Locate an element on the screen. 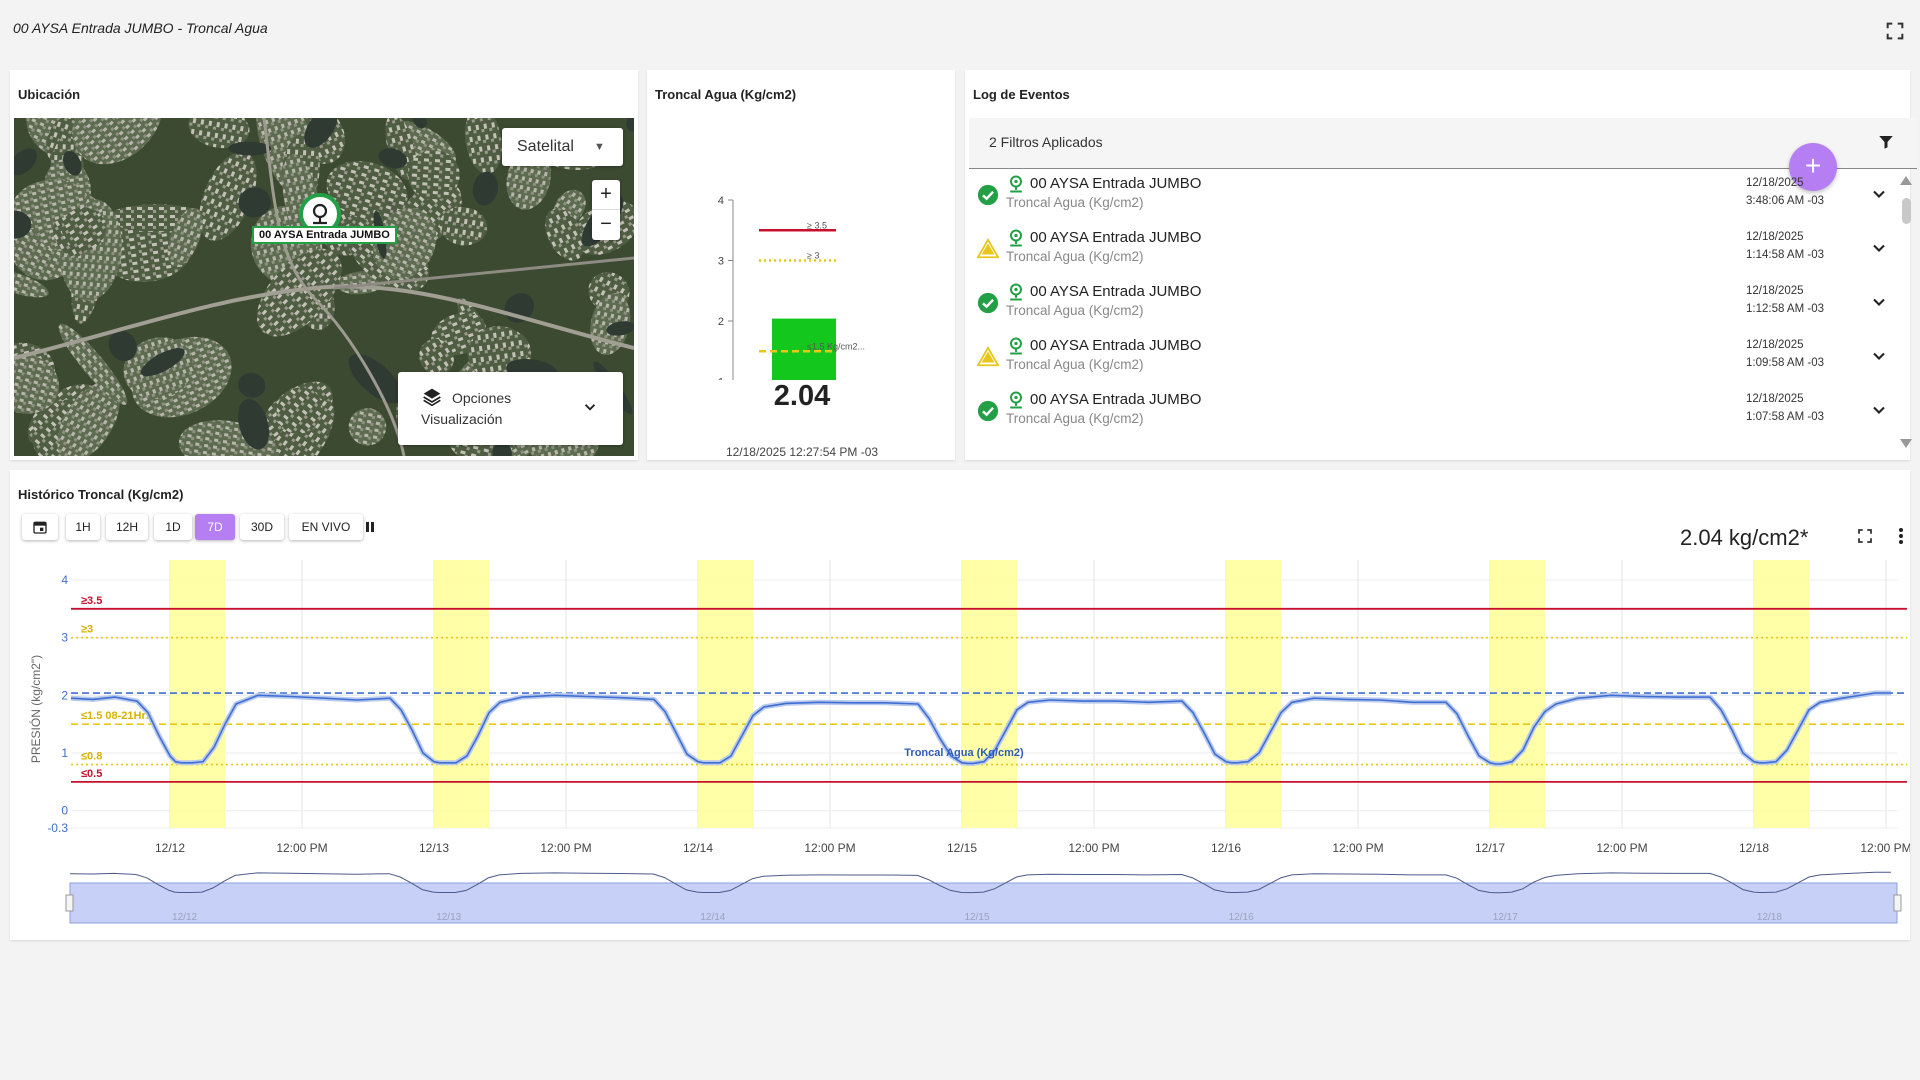 Image resolution: width=1920 pixels, height=1080 pixels. gauge-card-title: Troncal Agua (Kg/cm2) is located at coordinates (726, 94).